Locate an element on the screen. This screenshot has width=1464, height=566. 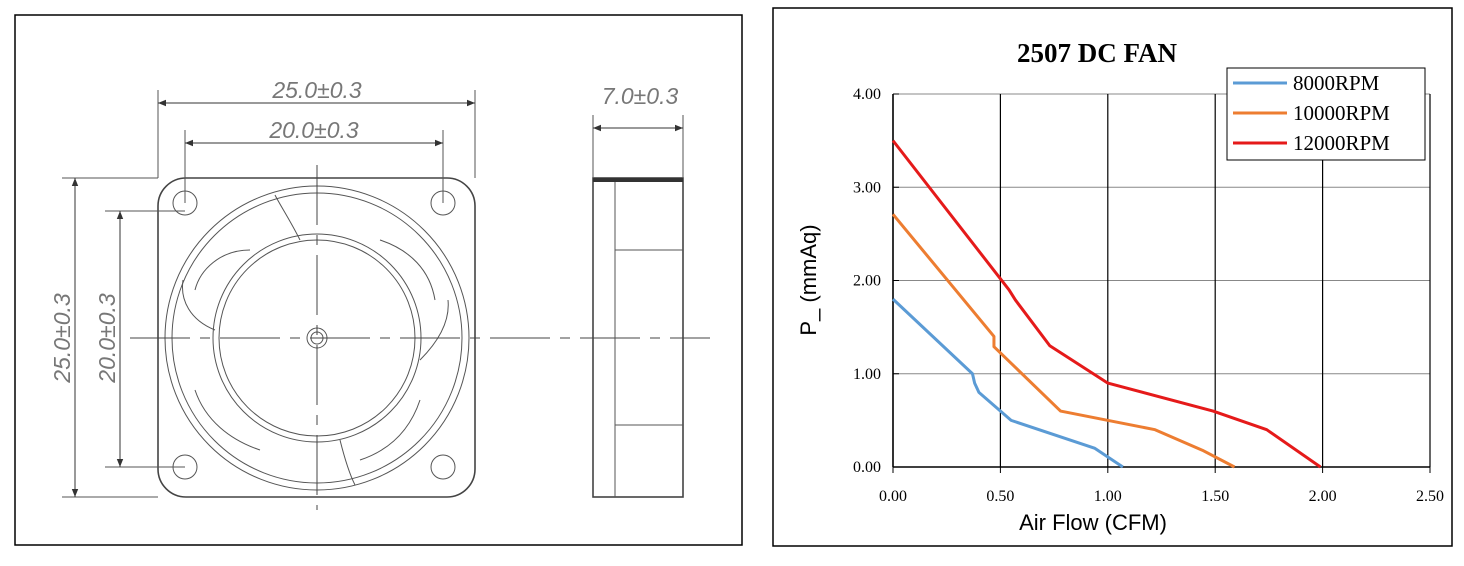
x-tick-label: 2.50 is located at coordinates (1430, 496).